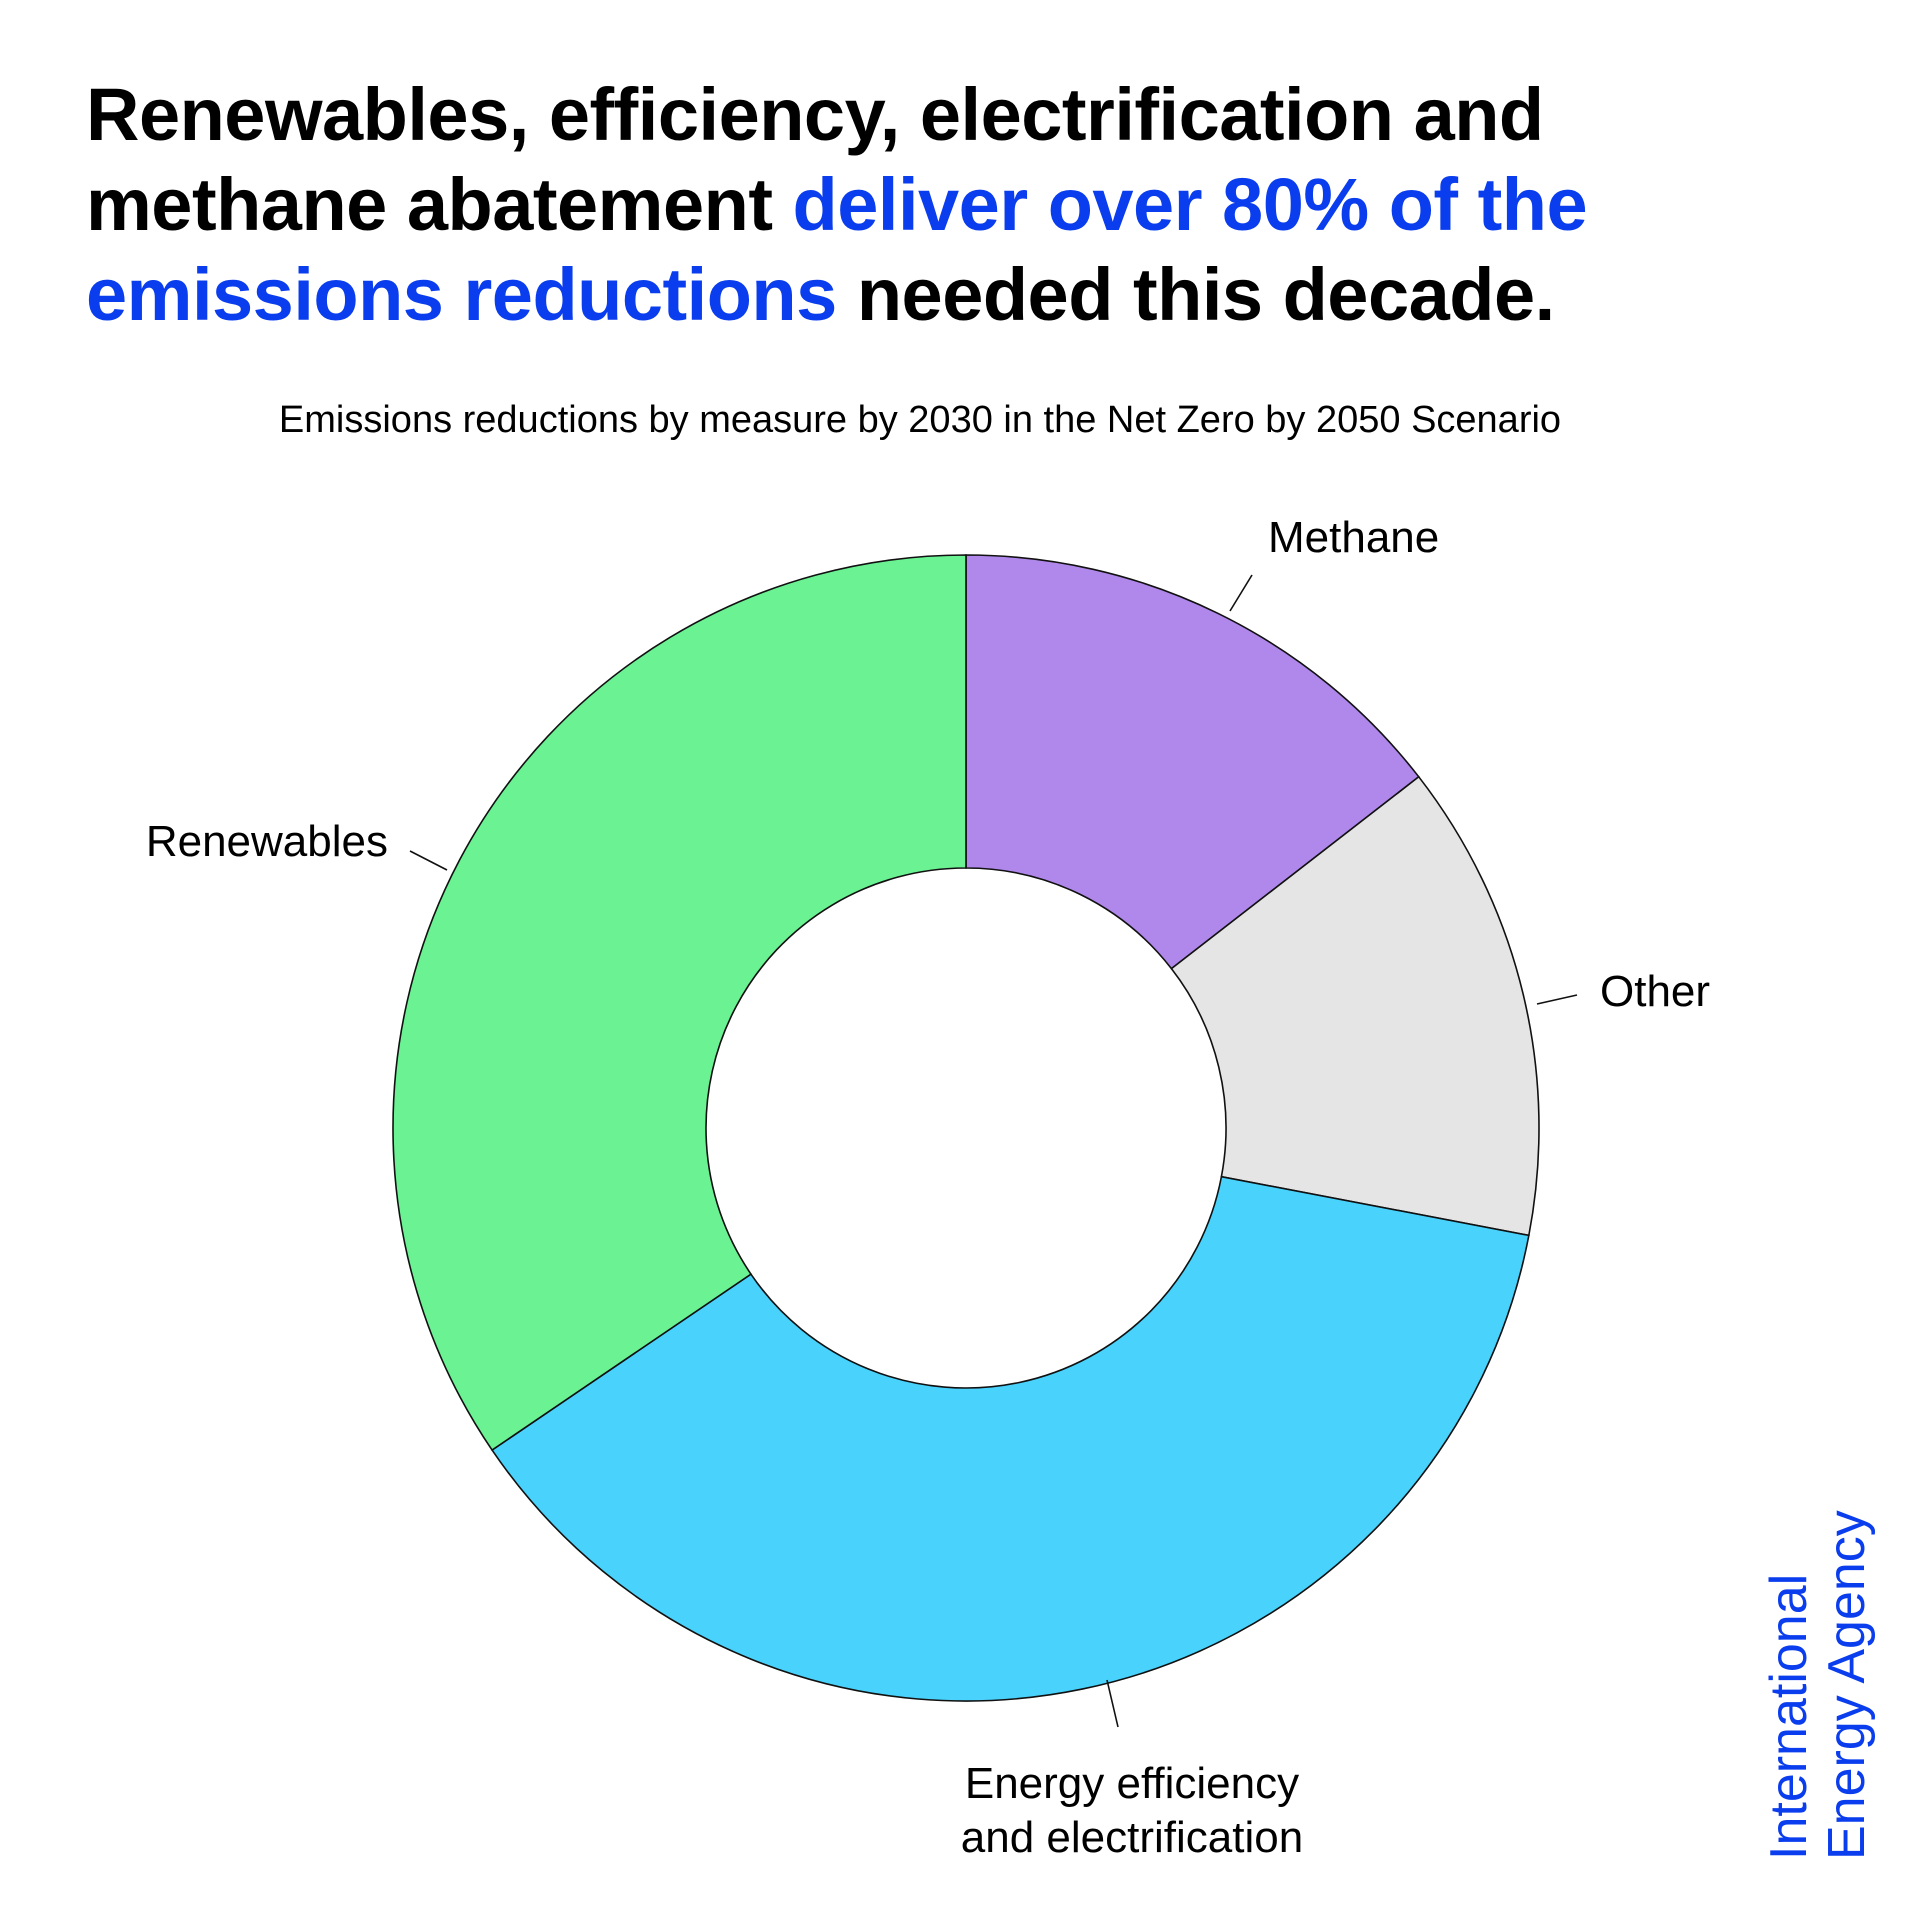  I want to click on slice-energy-efficiency-and-electrification, so click(1010, 1438).